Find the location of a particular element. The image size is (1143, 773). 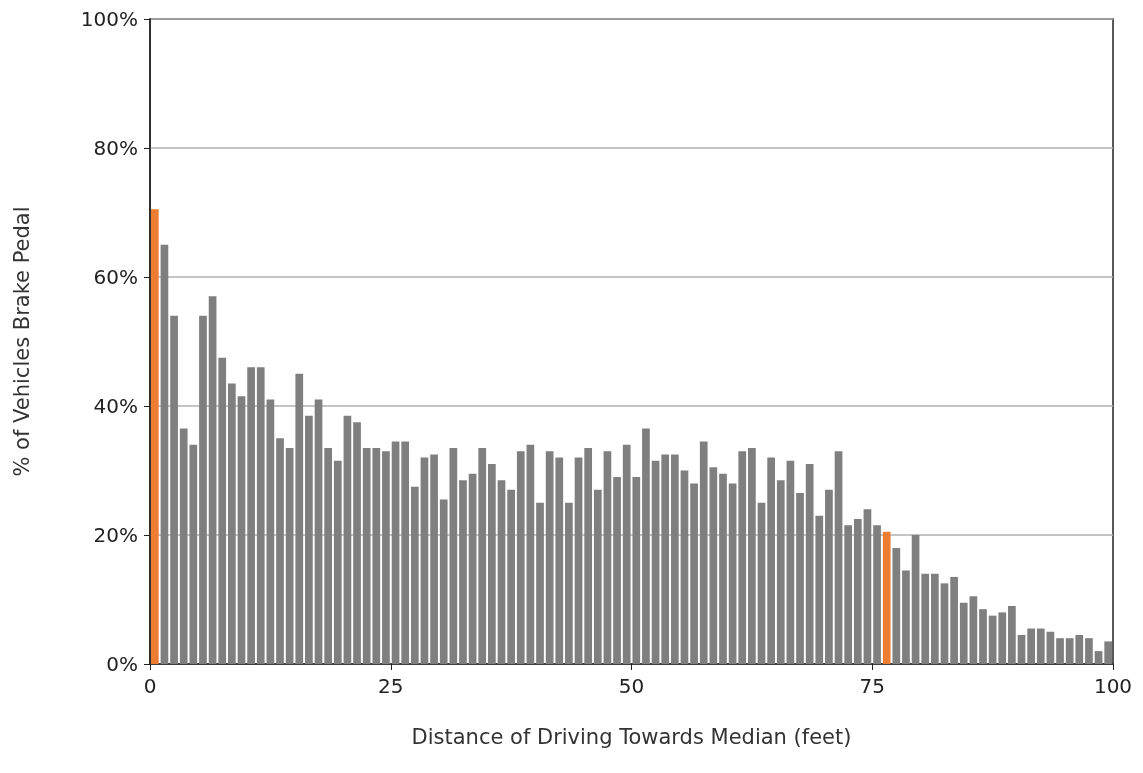

x-tick-label: 0 is located at coordinates (150, 686).